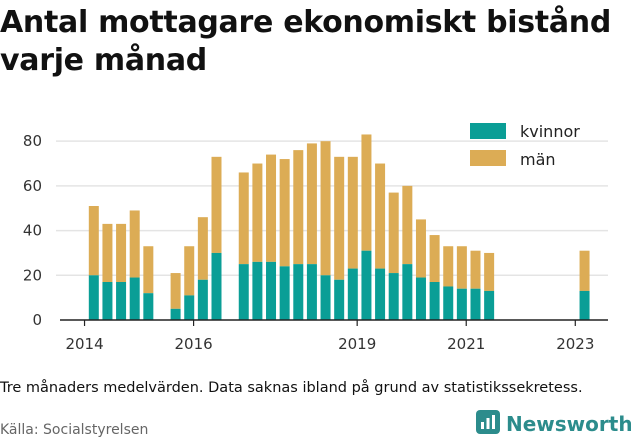  What do you see at coordinates (466, 344) in the screenshot?
I see `x-tick-label: 2021` at bounding box center [466, 344].